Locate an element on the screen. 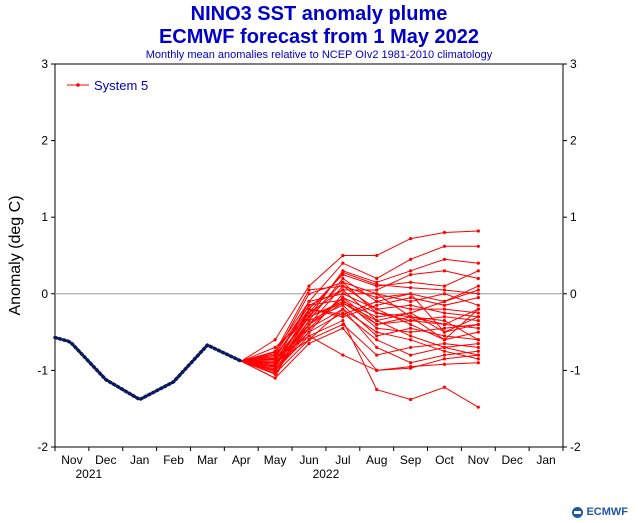 The image size is (638, 523). y-tick-label-right: -1 is located at coordinates (575, 370).